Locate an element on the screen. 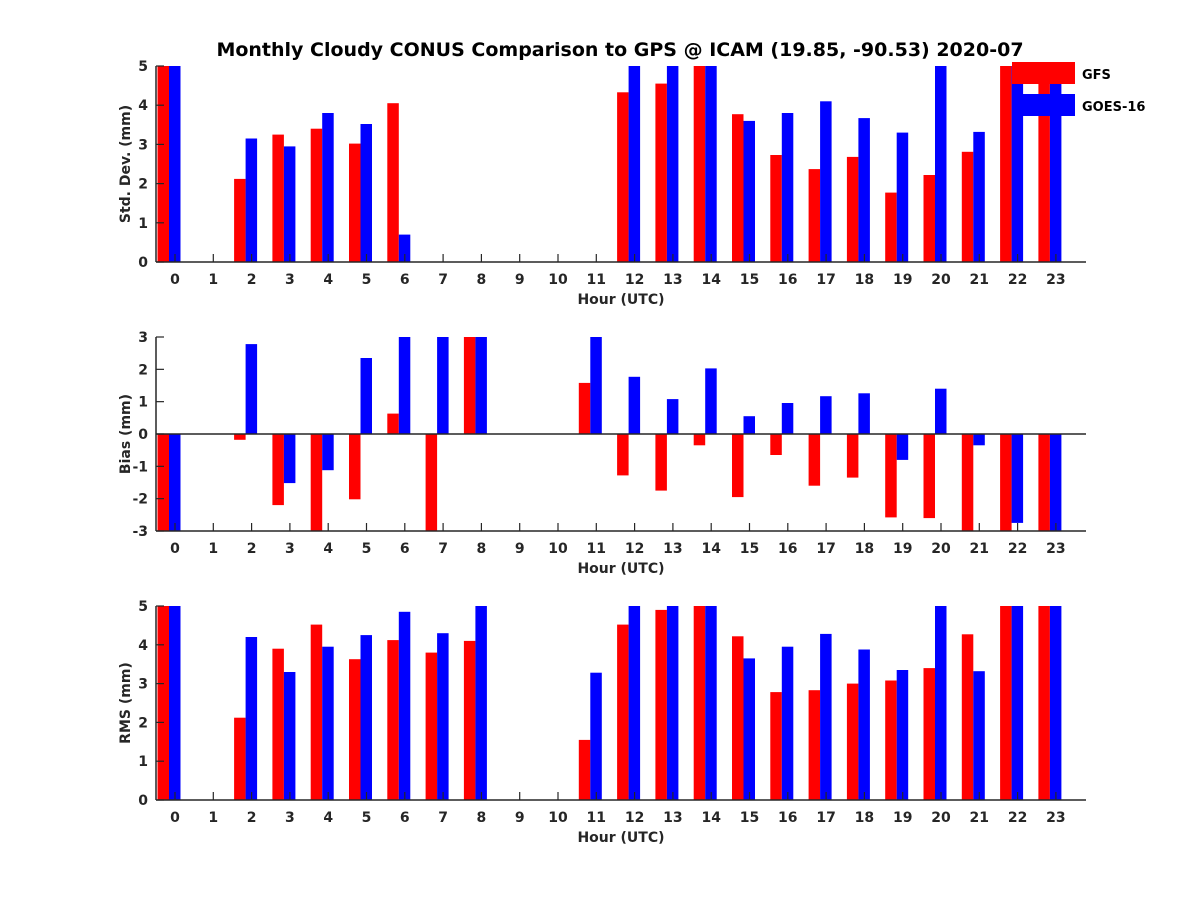  x-tick-label: 14 is located at coordinates (711, 549).